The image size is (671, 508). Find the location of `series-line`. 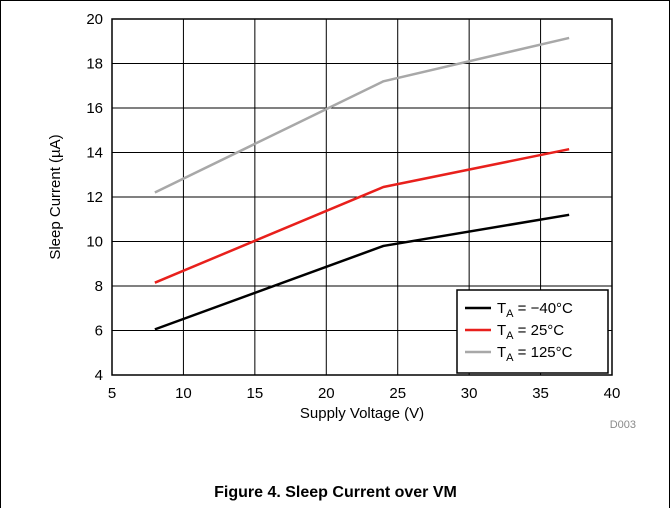

series-line is located at coordinates (362, 272).